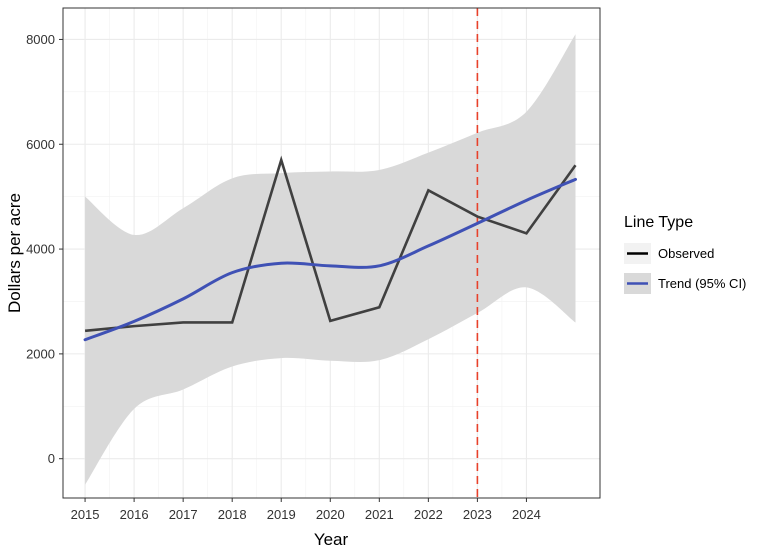 Image resolution: width=761 pixels, height=555 pixels. Describe the element at coordinates (331, 539) in the screenshot. I see `x-axis-title: Year` at that location.